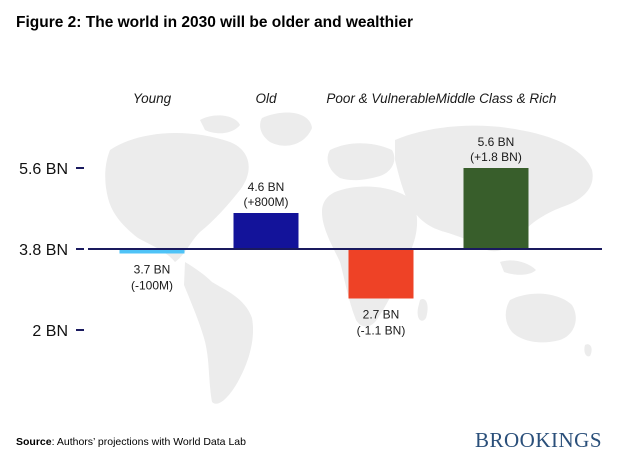 The width and height of the screenshot is (620, 465). I want to click on change-label: (-100M), so click(152, 286).